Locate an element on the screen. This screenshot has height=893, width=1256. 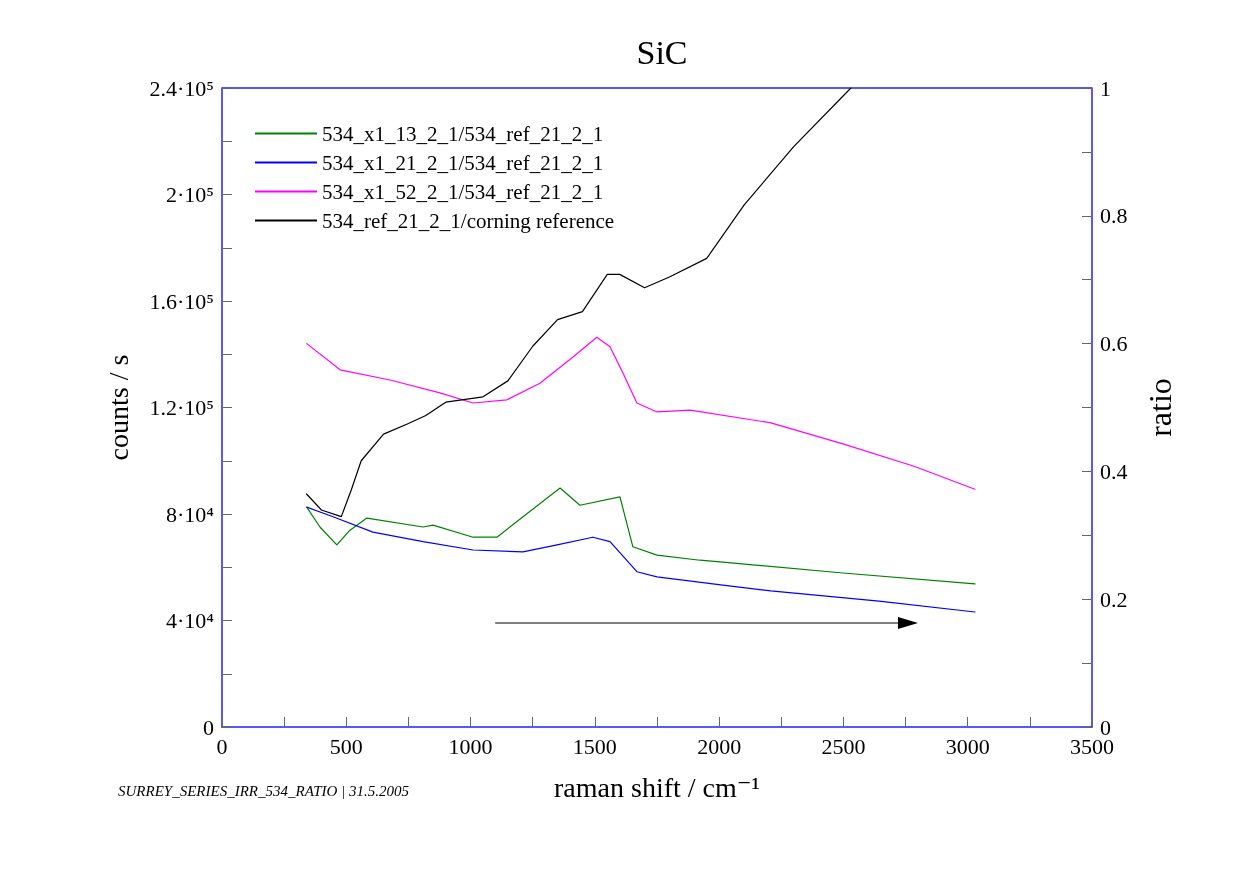
text: SURREY_SERIES_IRR_534_RATIO | 31.5.2005 is located at coordinates (264, 790).